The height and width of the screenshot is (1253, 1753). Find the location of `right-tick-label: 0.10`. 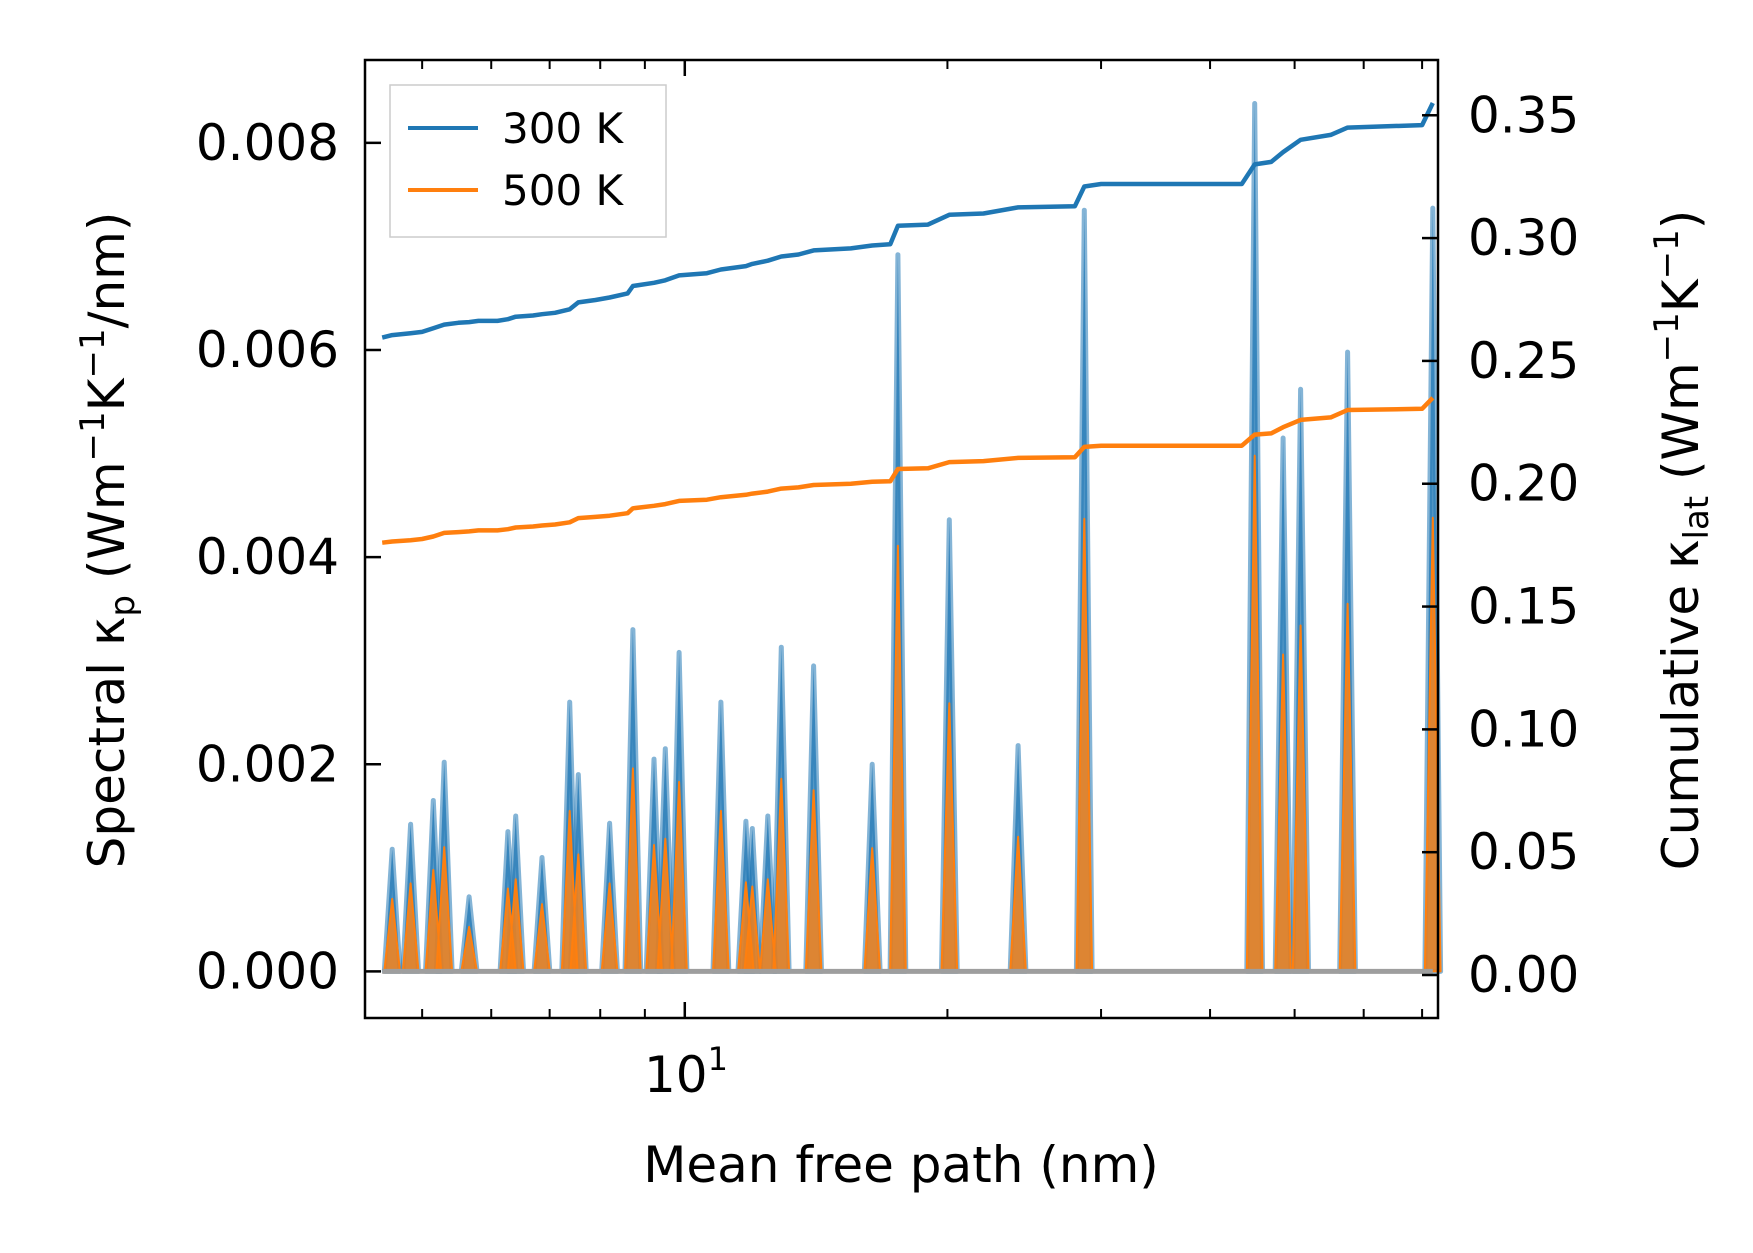

right-tick-label: 0.10 is located at coordinates (1523, 729).